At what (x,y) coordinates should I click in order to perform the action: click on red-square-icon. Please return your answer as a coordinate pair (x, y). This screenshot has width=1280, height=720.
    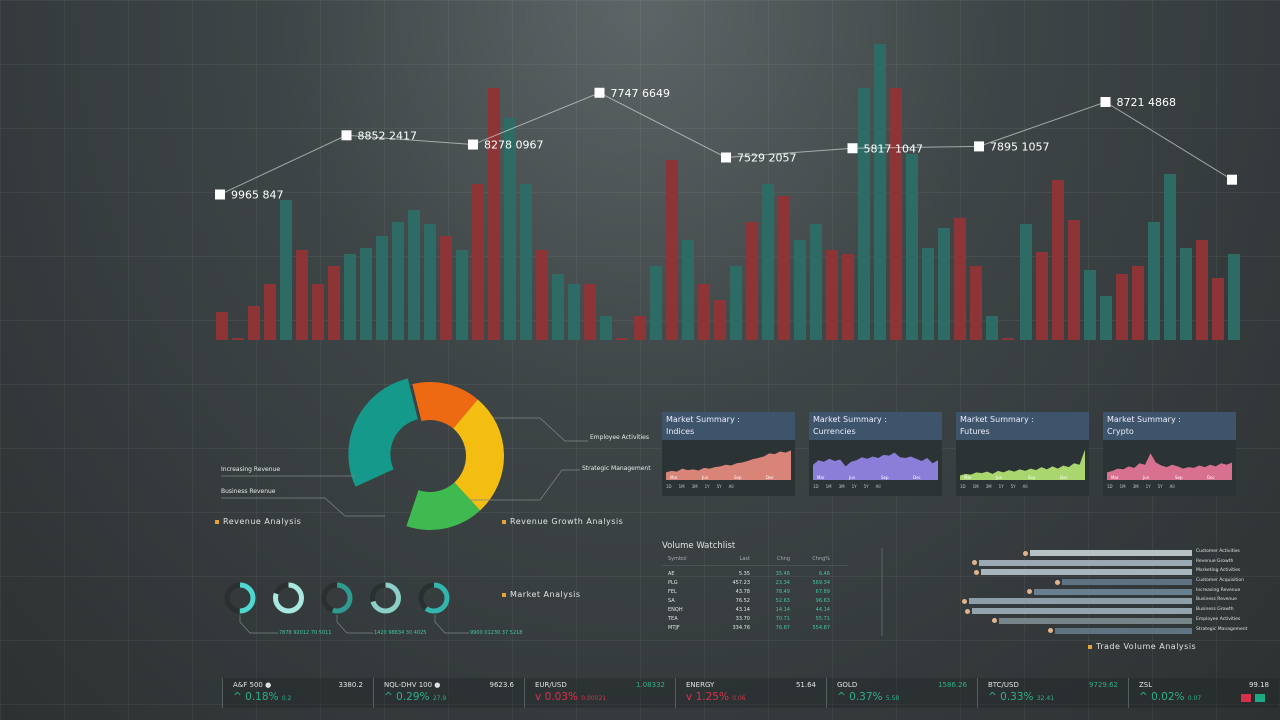
    Looking at the image, I should click on (1246, 698).